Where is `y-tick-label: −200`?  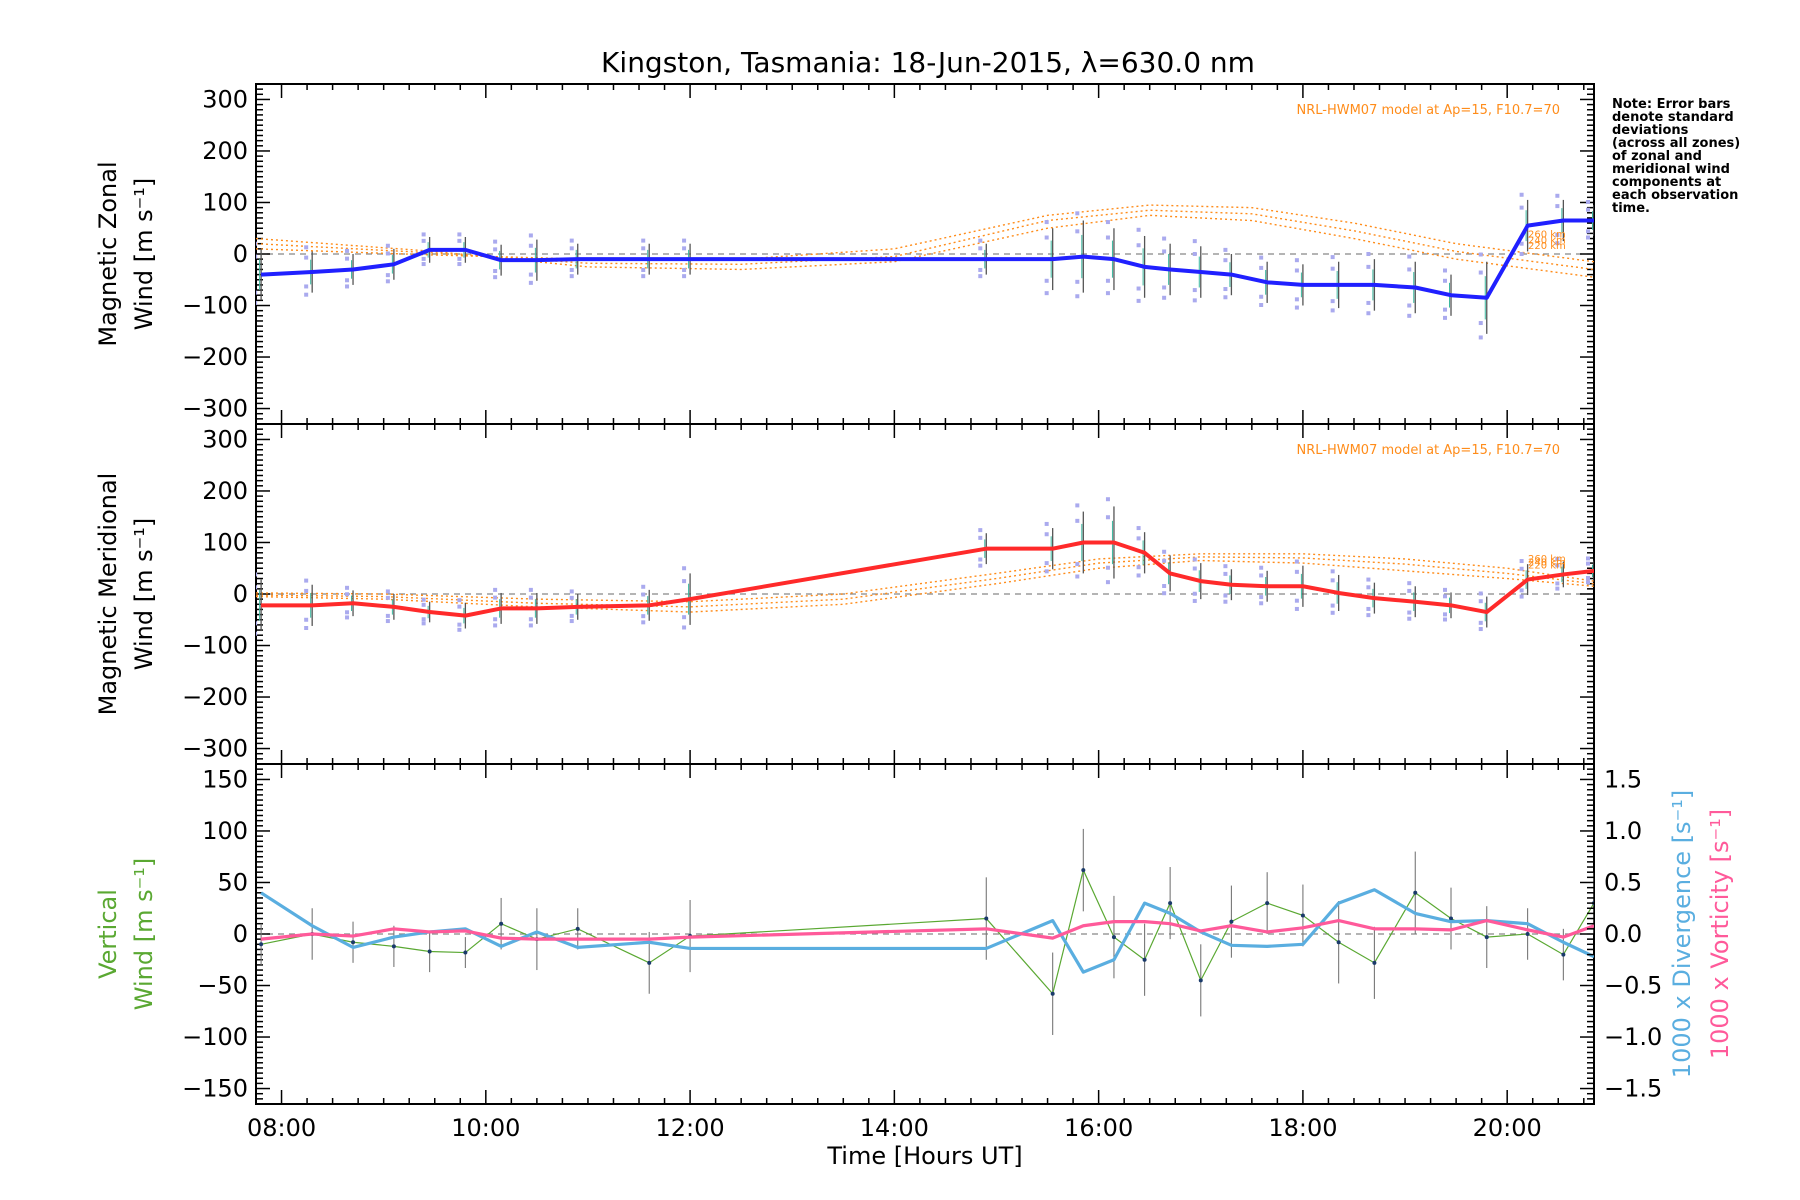 y-tick-label: −200 is located at coordinates (215, 697).